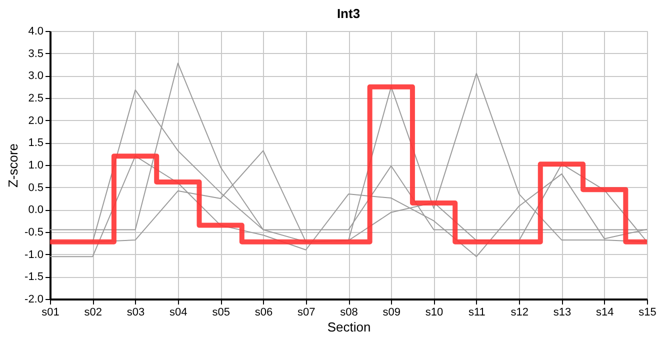 Image resolution: width=660 pixels, height=360 pixels. I want to click on x-axis-title: Section, so click(349, 327).